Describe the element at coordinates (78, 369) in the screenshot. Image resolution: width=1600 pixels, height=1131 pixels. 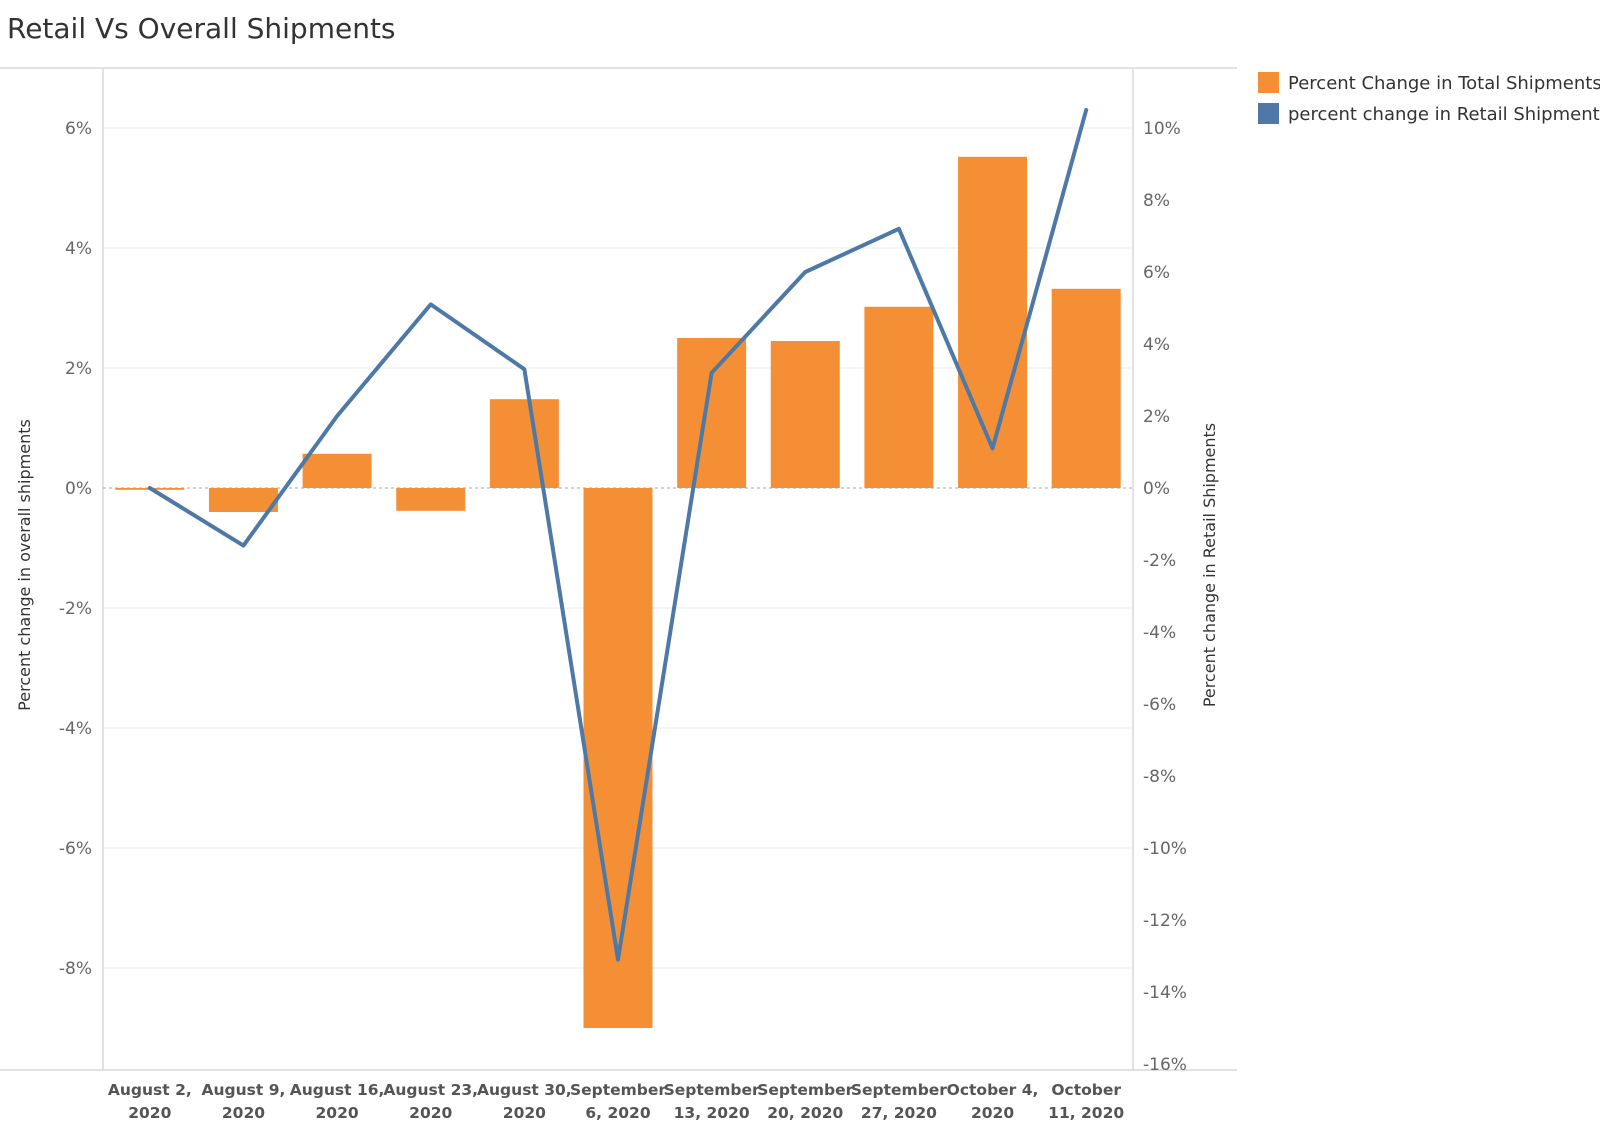
I see `left-tick-label: 2%` at that location.